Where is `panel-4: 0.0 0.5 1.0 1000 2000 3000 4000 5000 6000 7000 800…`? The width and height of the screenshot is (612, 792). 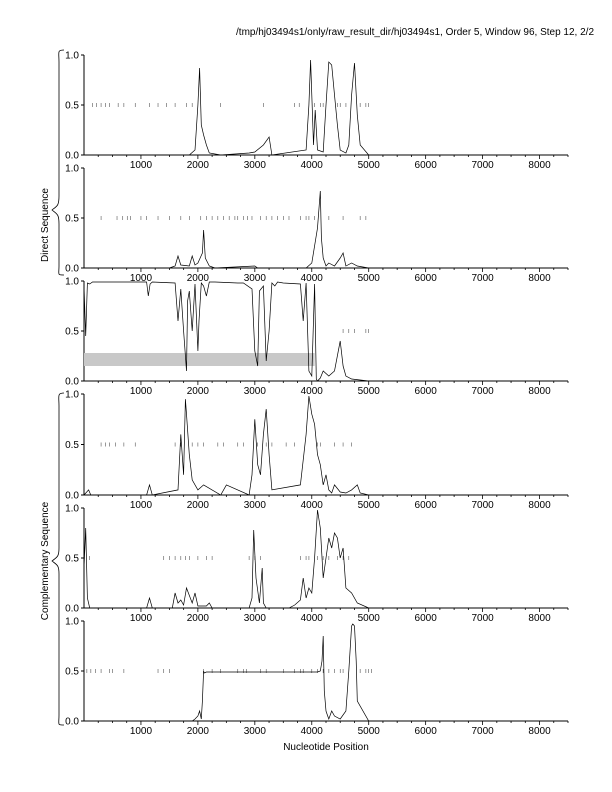
panel-4: 0.0 0.5 1.0 1000 2000 3000 4000 5000 6000 7000 800… is located at coordinates (317, 450).